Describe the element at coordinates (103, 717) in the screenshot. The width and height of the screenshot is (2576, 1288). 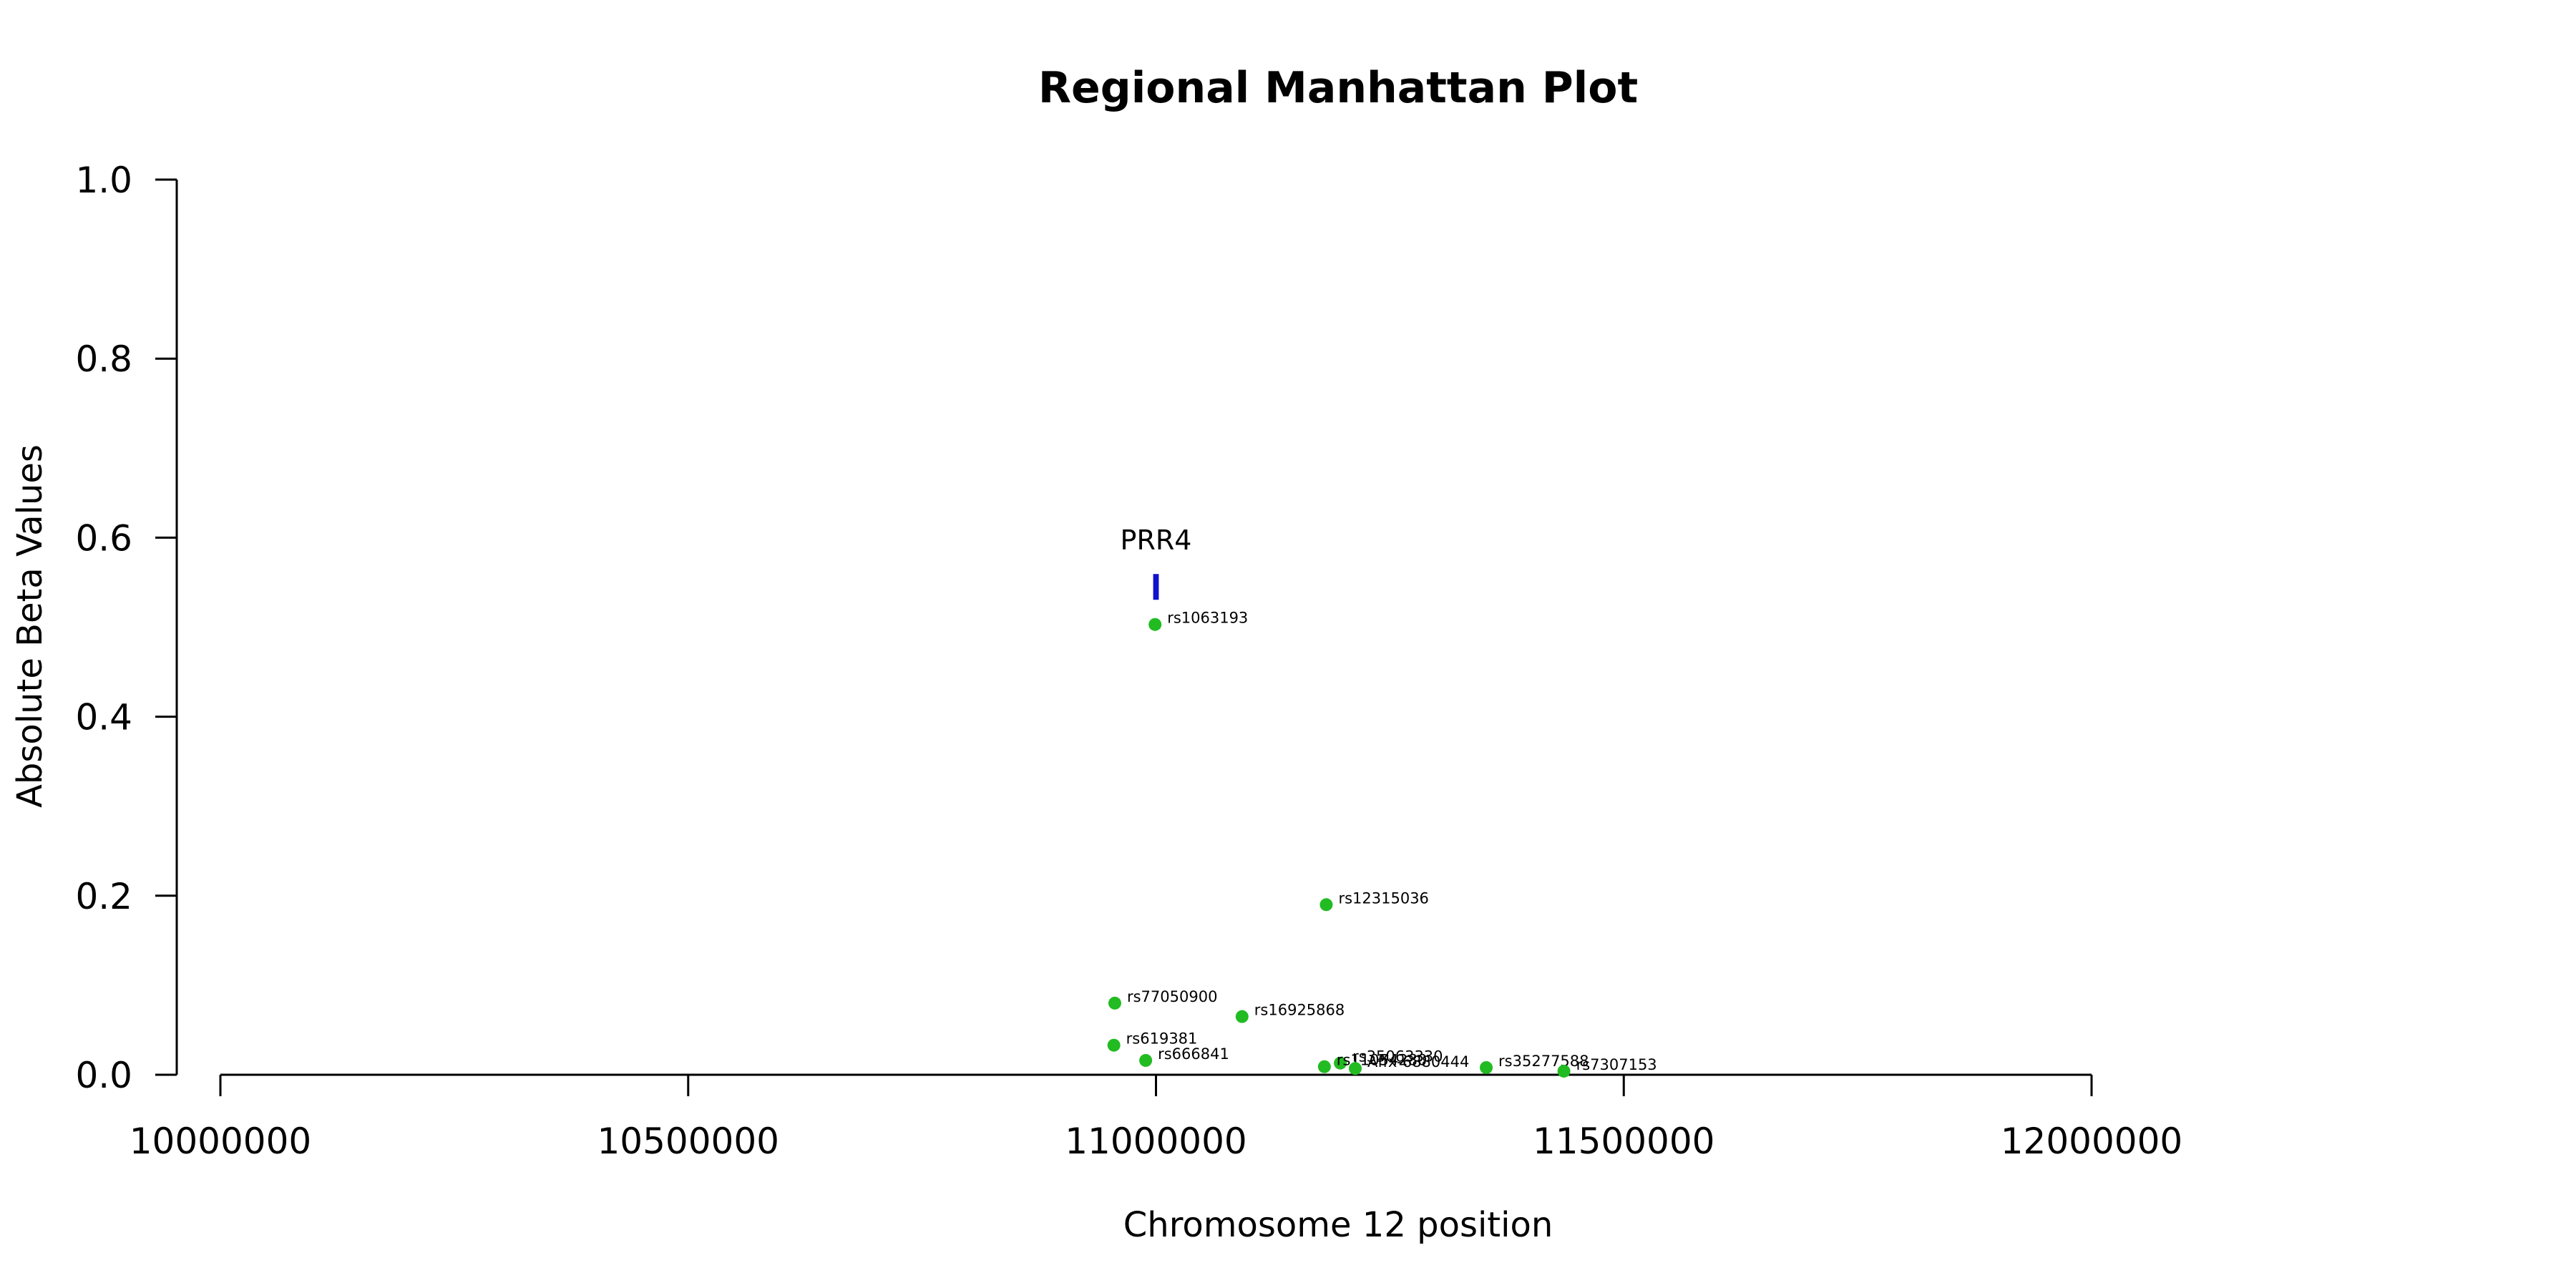
I see `y-tick-label-2: 0.4` at that location.